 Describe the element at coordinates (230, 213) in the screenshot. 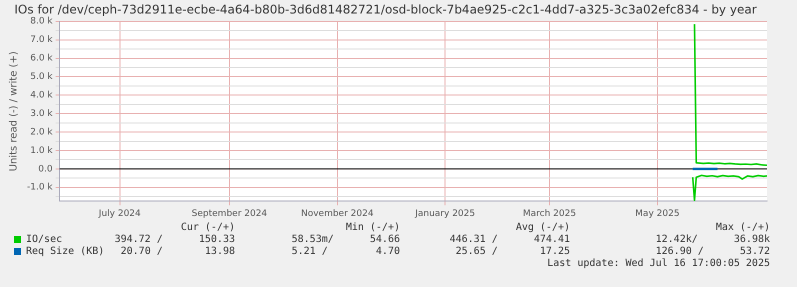

I see `x-tick-label: September 2024` at that location.